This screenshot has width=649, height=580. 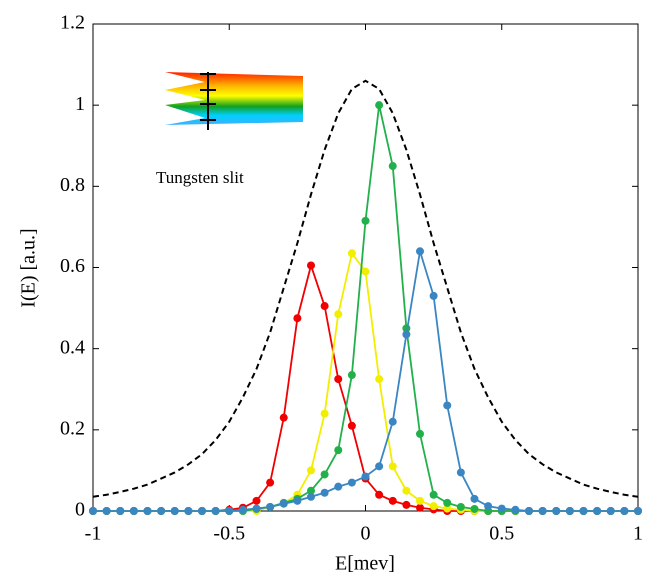 I want to click on x-tick-label: 0, so click(x=366, y=534).